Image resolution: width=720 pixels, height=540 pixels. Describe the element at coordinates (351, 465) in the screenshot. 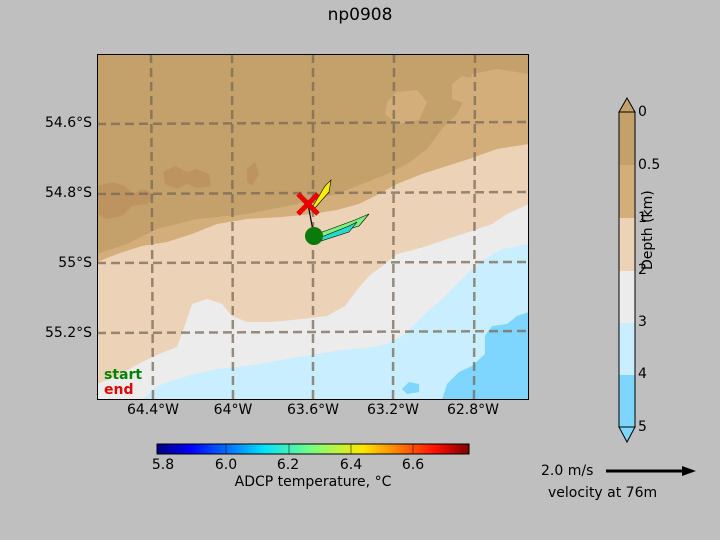

I see `temperature-tick: 6.4` at that location.